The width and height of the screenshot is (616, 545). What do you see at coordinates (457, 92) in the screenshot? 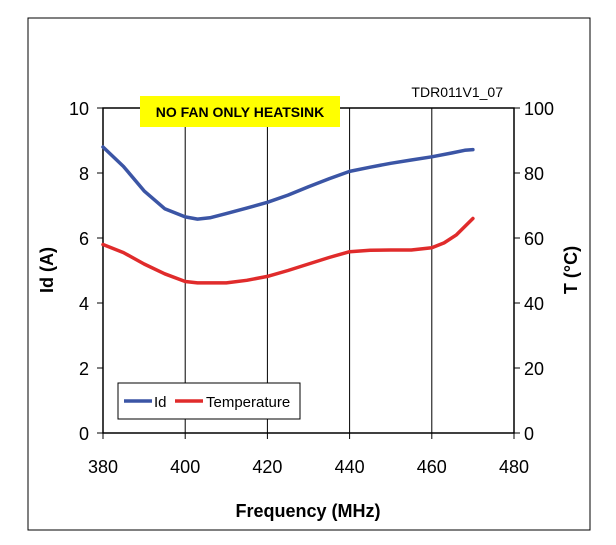
I see `reference-code: TDR011V1_07` at bounding box center [457, 92].